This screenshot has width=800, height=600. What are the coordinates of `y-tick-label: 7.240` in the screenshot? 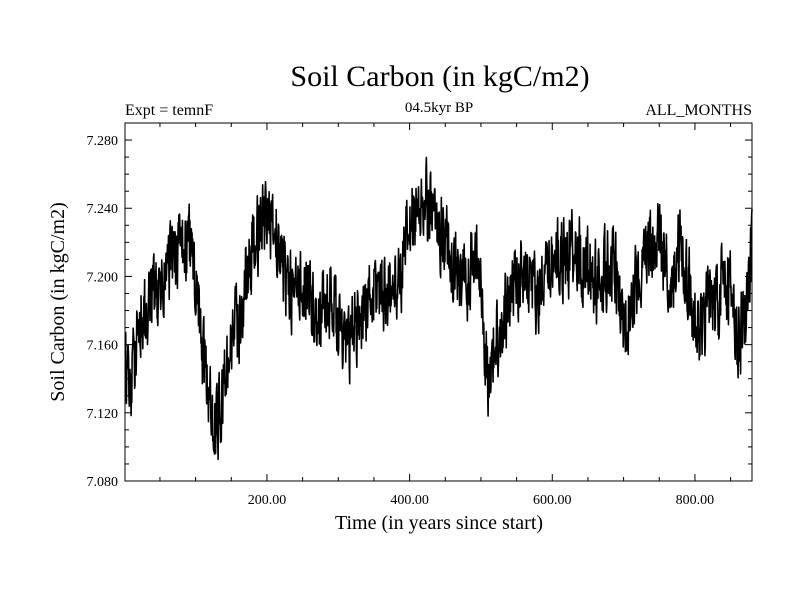 It's located at (103, 209).